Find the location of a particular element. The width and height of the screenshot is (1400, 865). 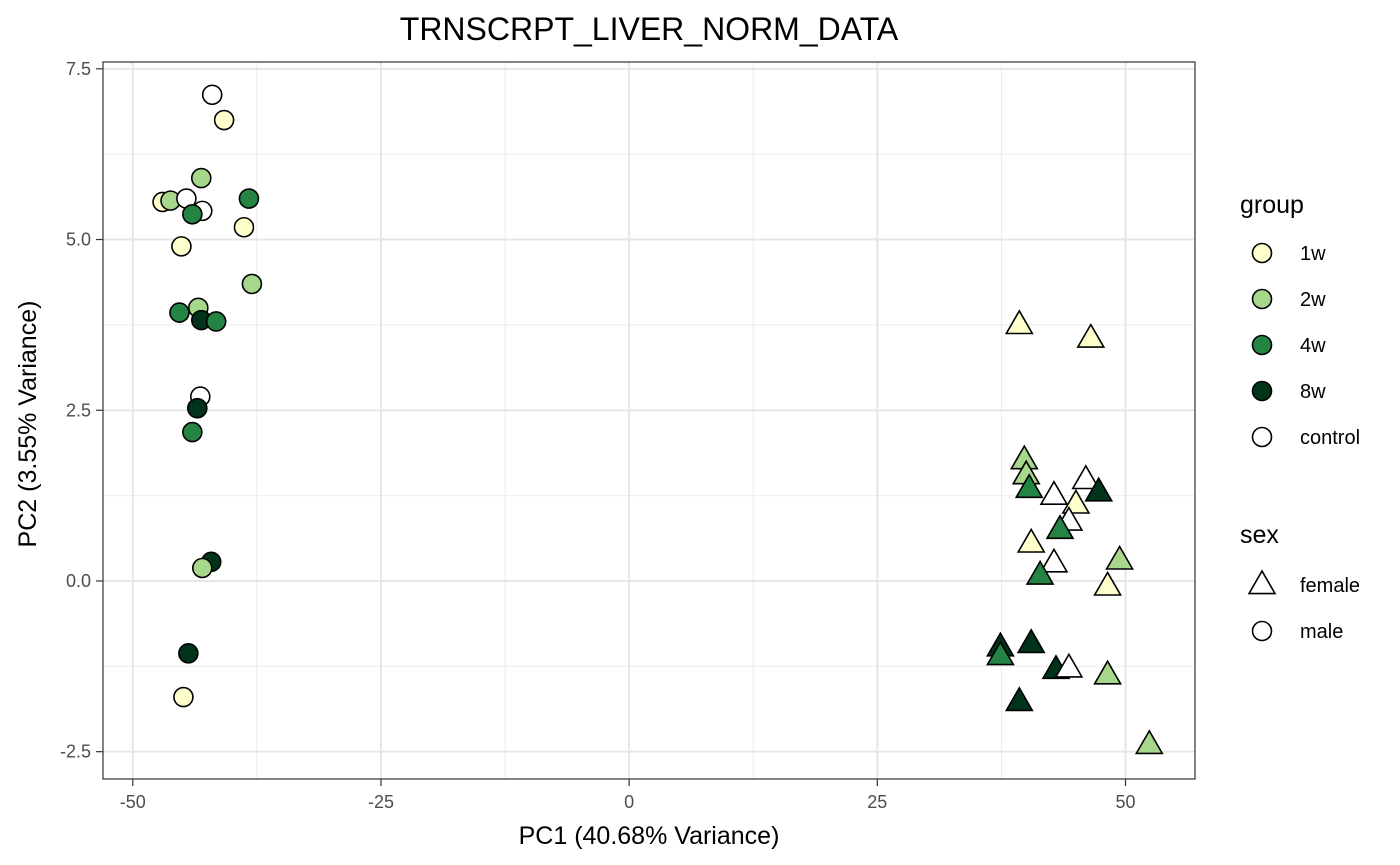

x-axis: -50 -25 0 25 50 is located at coordinates (628, 795).